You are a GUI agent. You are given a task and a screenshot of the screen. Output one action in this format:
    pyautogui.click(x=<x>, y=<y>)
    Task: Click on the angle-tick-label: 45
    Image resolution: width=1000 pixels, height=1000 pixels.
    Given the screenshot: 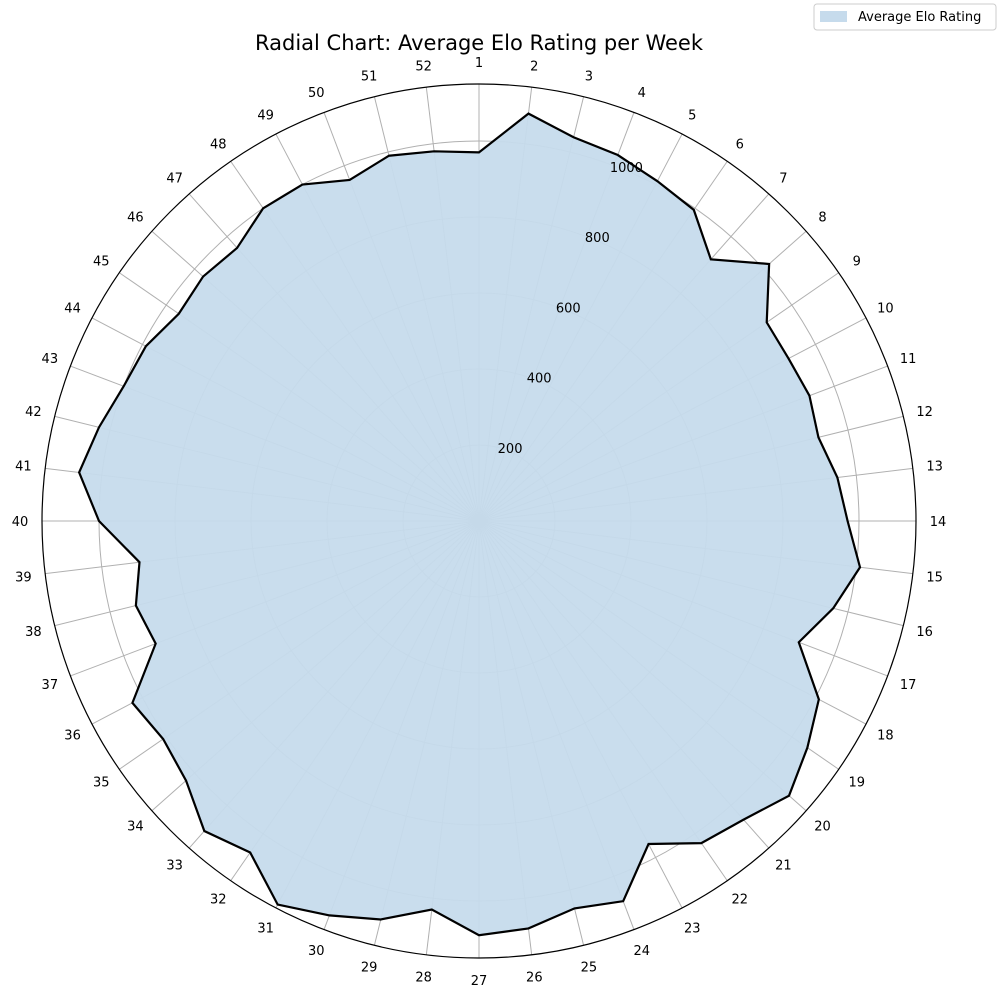 What is the action you would take?
    pyautogui.click(x=101, y=261)
    